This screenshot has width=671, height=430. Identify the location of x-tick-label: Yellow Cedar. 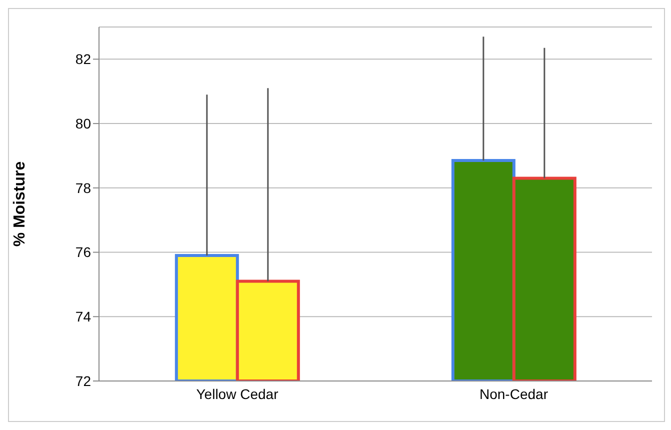
(237, 394).